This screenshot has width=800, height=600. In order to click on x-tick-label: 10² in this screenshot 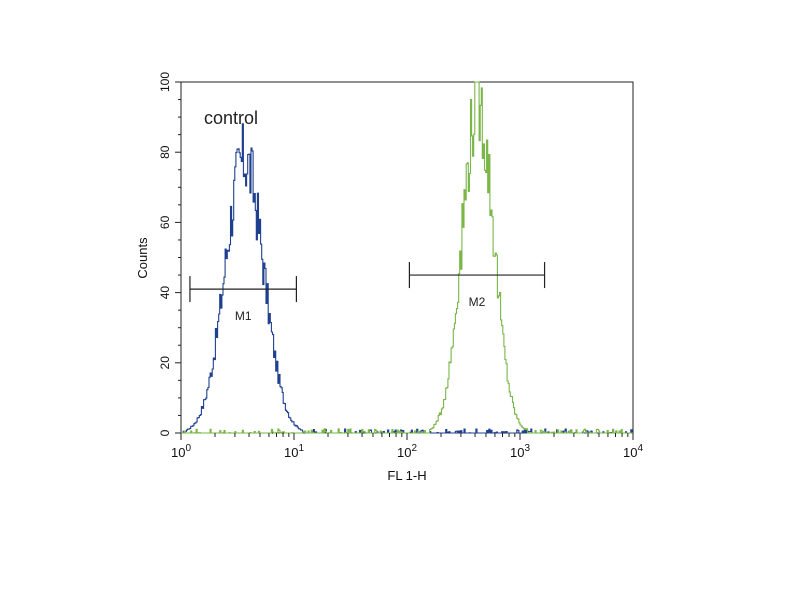, I will do `click(407, 451)`.